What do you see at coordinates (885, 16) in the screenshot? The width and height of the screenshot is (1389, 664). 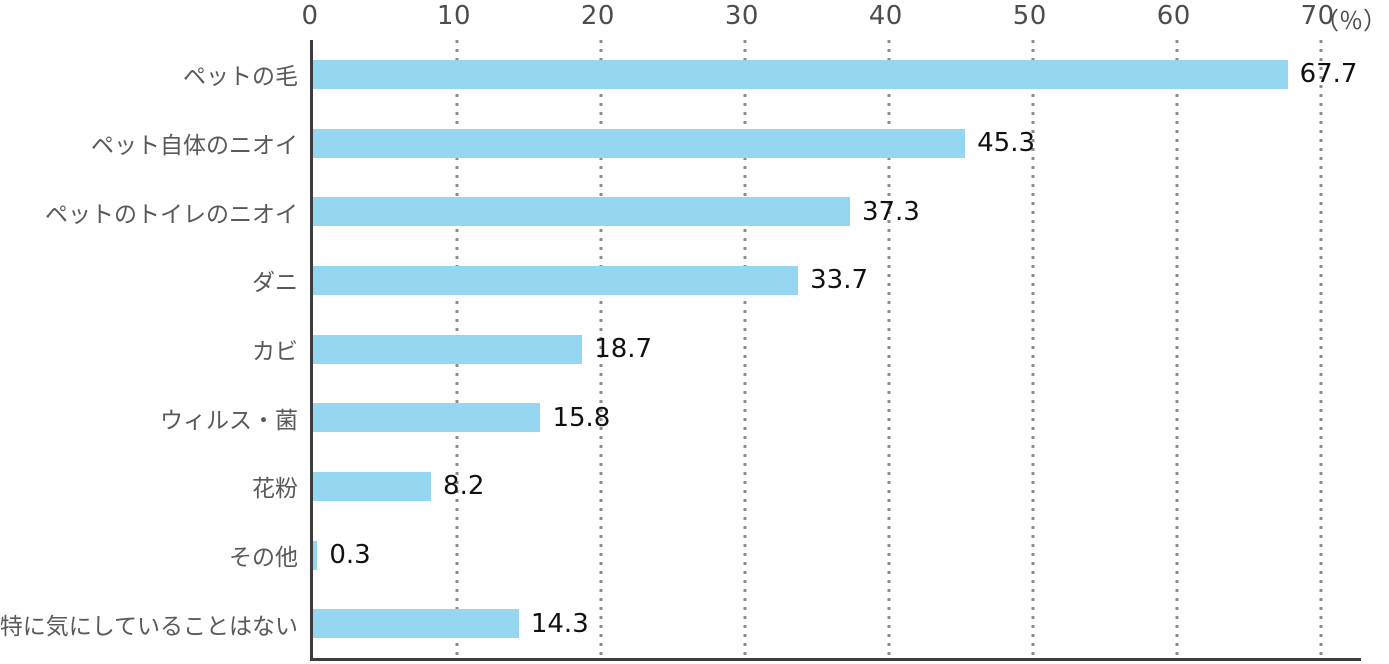 I see `x-tick-label: 40` at bounding box center [885, 16].